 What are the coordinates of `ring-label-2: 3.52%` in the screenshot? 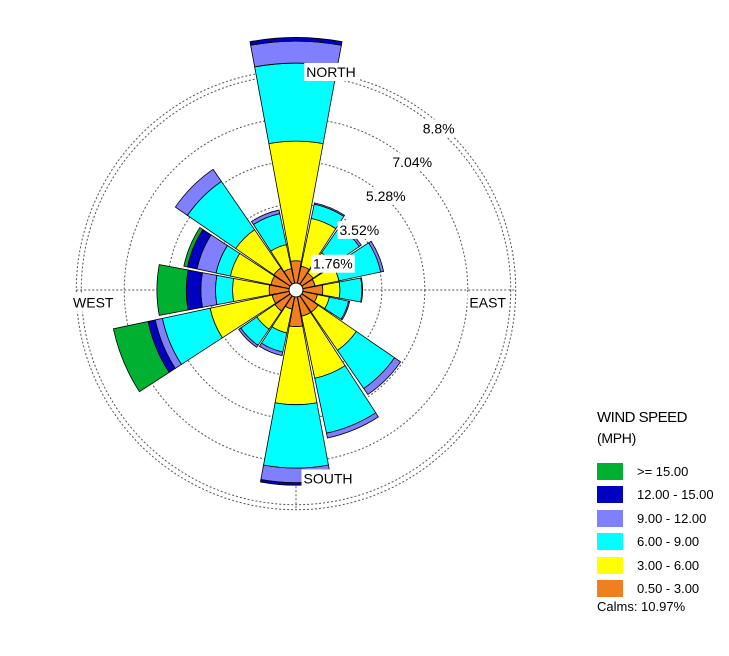 It's located at (359, 230).